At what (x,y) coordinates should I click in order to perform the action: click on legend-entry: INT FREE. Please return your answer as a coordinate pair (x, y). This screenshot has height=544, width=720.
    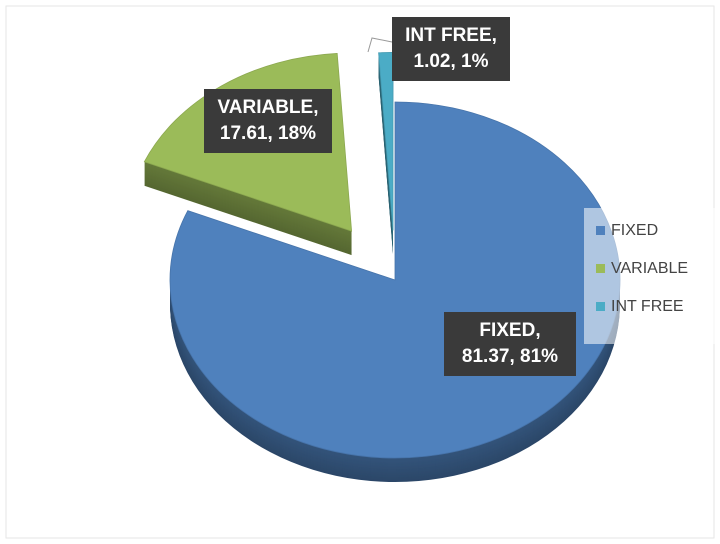
    Looking at the image, I should click on (640, 307).